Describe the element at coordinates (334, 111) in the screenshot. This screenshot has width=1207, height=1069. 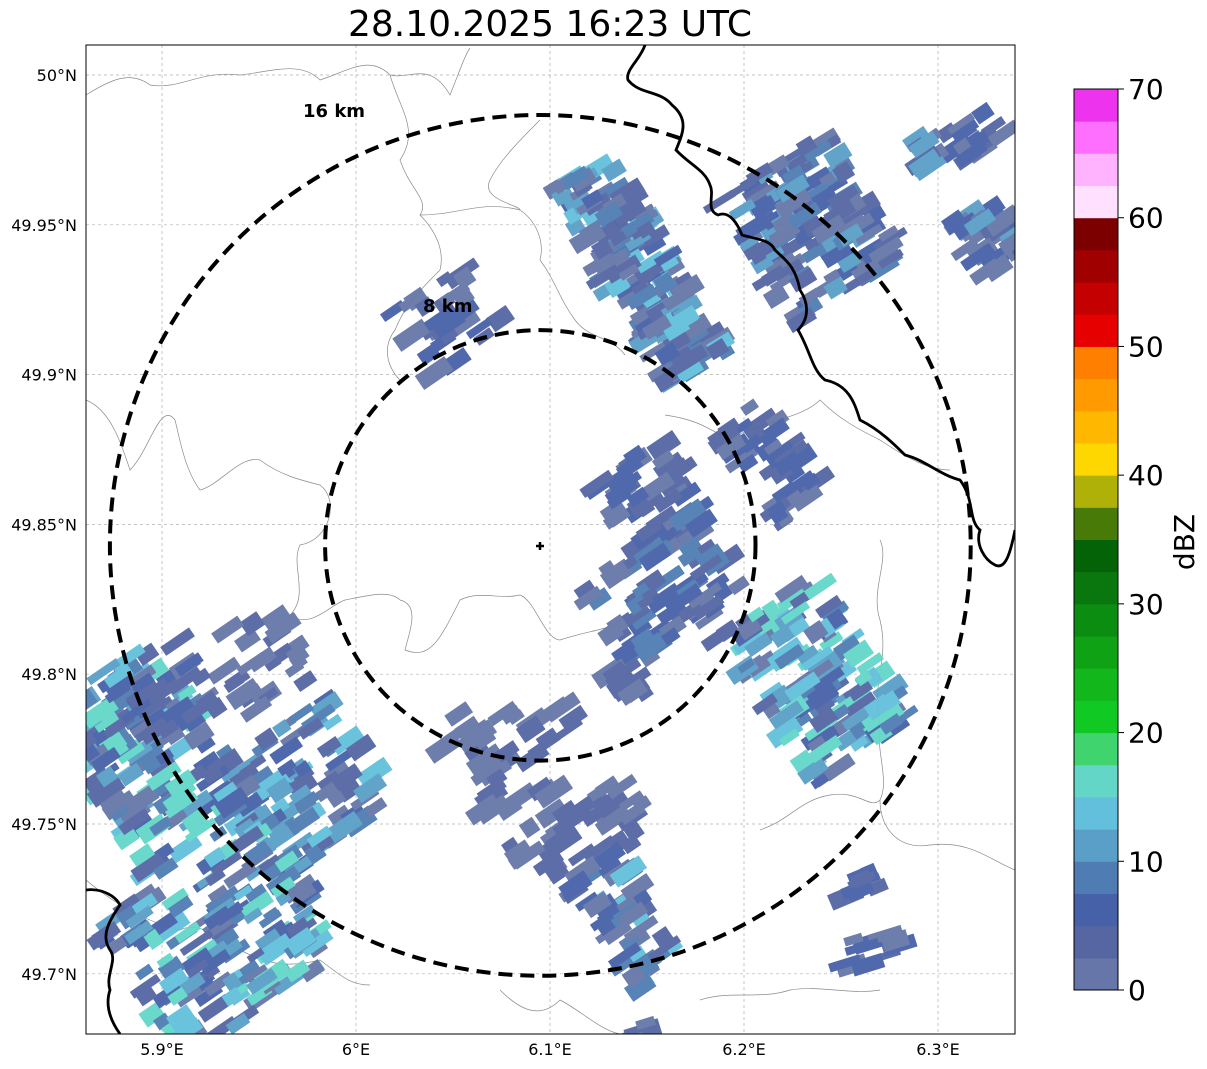
I see `range-ring-16km-label: 16 km` at that location.